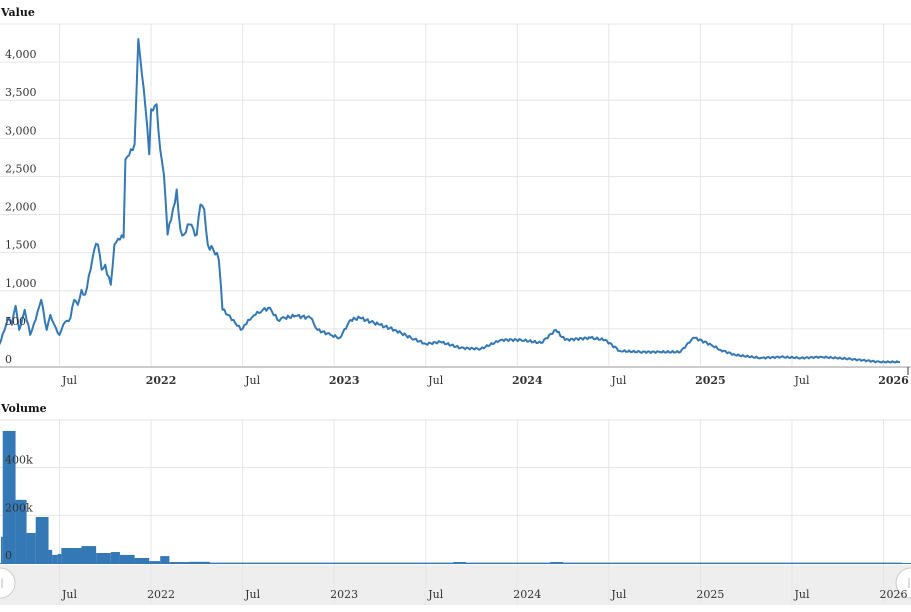  What do you see at coordinates (161, 380) in the screenshot?
I see `x-tick-label: 2022` at bounding box center [161, 380].